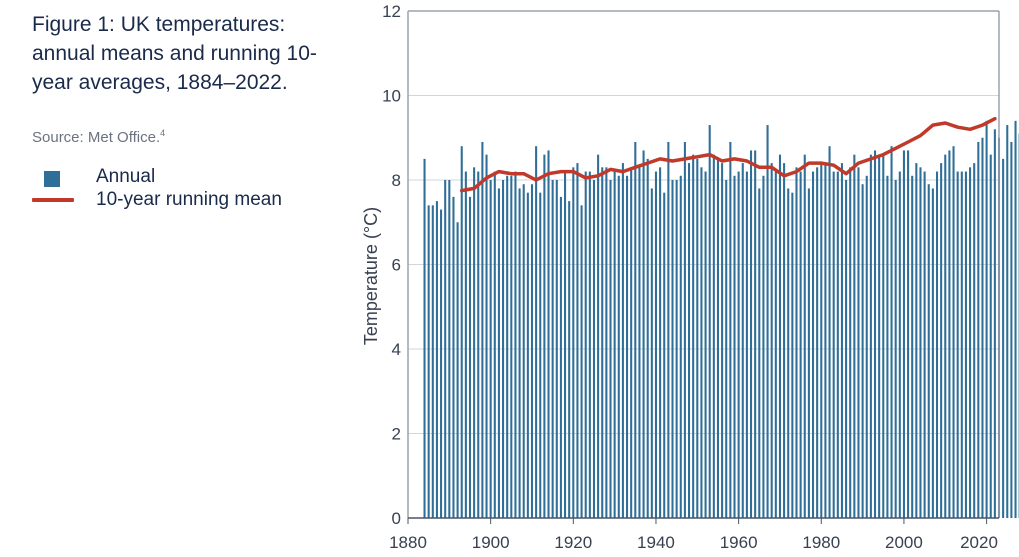  What do you see at coordinates (163, 133) in the screenshot?
I see `source-footnote: 4` at bounding box center [163, 133].